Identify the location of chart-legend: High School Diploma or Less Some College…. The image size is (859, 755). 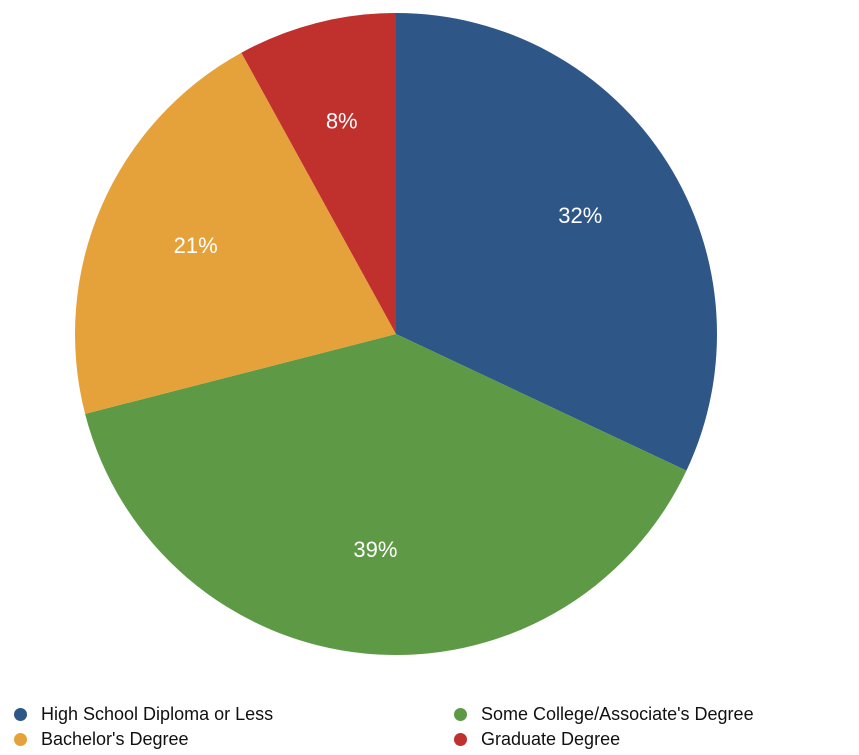
(436, 728).